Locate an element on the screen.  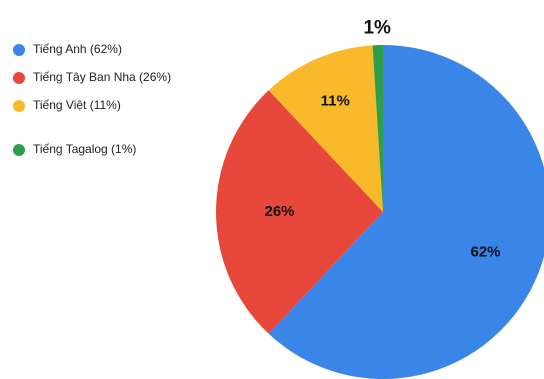
data-label-3: 11% is located at coordinates (335, 101).